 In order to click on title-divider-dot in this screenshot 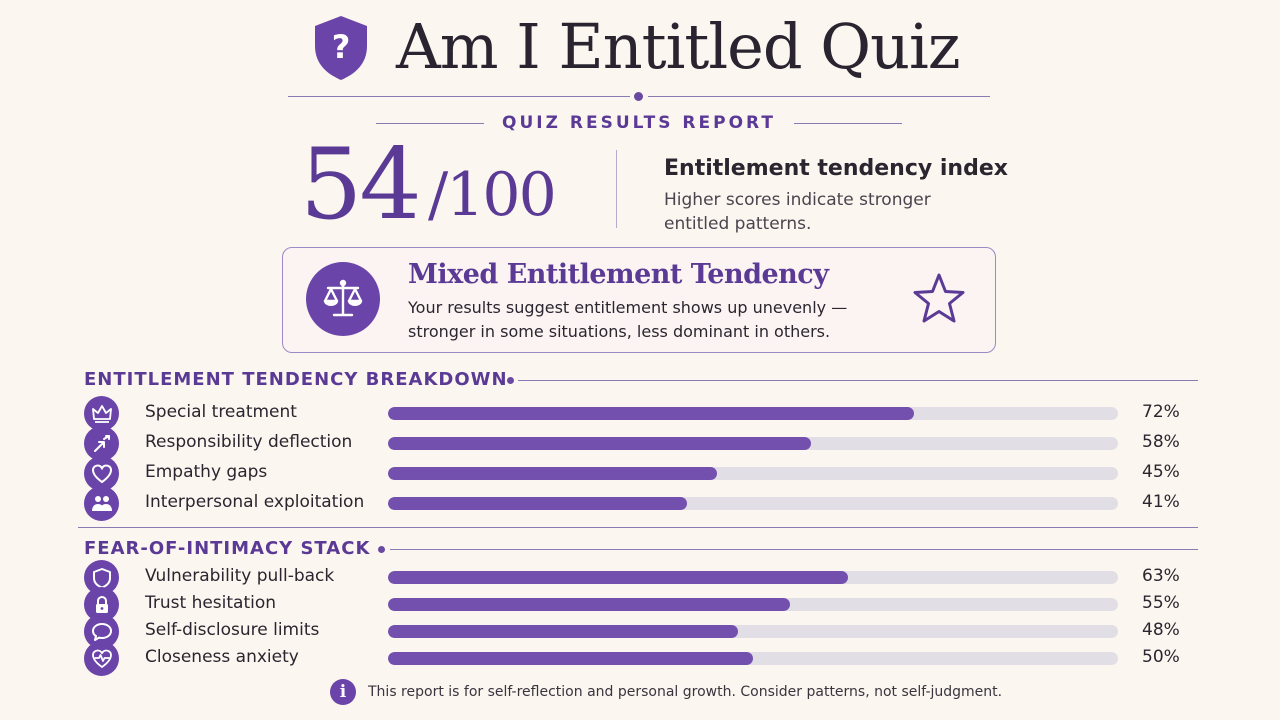, I will do `click(638, 96)`.